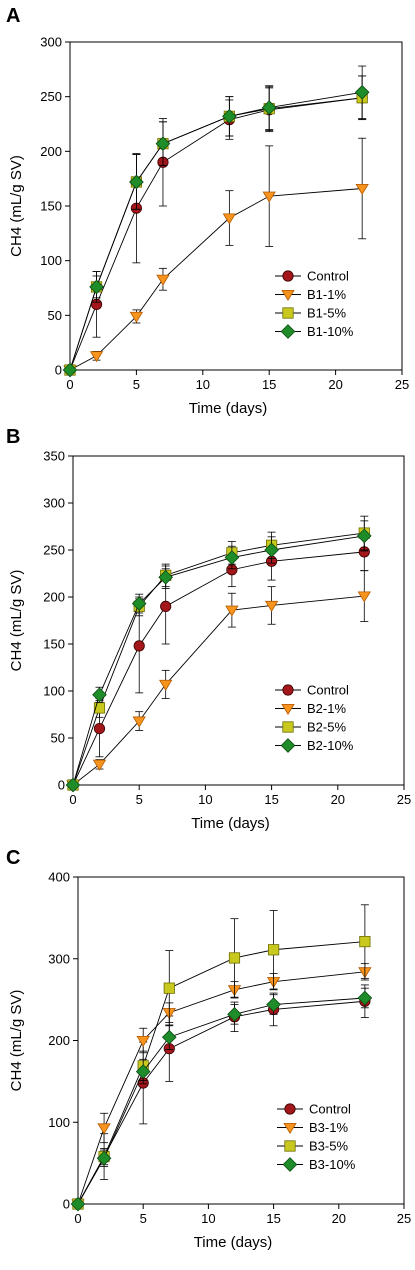  What do you see at coordinates (16, 1041) in the screenshot?
I see `y-axis-title: CH4 (mL/g SV)` at bounding box center [16, 1041].